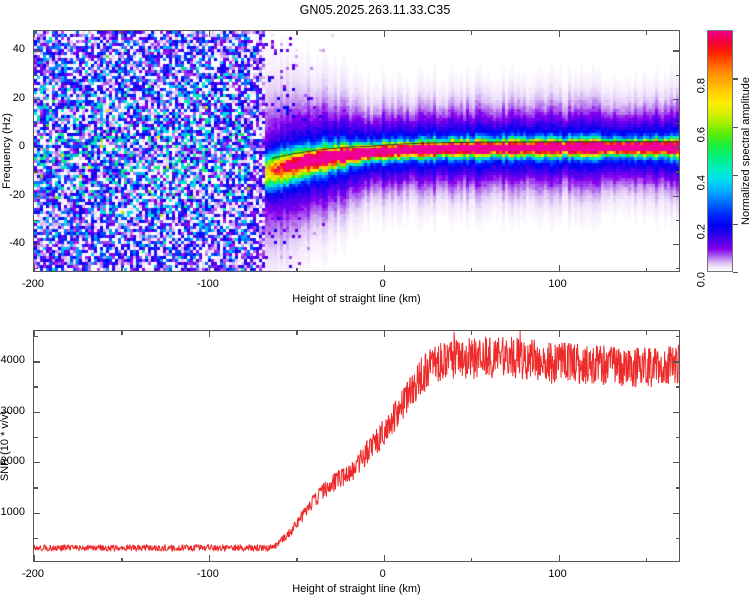 This screenshot has height=600, width=750. I want to click on snr-x-axis-title: Height of straight line (km), so click(356, 589).